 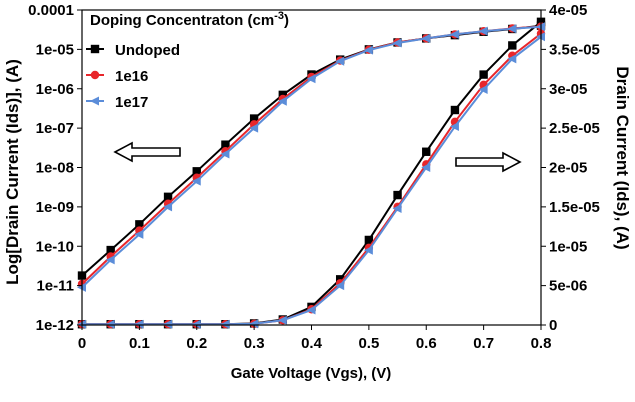 I want to click on legend-item-undoped: Undoped, so click(x=133, y=50).